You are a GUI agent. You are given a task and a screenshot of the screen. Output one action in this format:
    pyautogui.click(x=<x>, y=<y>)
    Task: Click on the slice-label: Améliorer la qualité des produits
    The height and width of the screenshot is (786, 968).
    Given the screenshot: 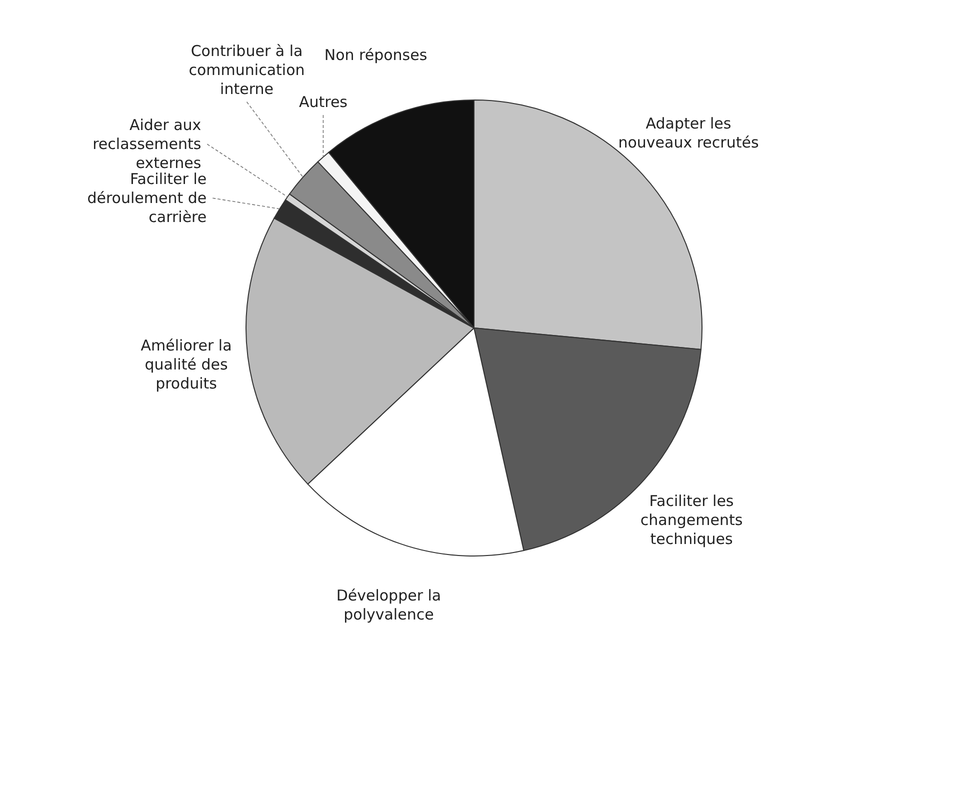 What is the action you would take?
    pyautogui.click(x=186, y=364)
    